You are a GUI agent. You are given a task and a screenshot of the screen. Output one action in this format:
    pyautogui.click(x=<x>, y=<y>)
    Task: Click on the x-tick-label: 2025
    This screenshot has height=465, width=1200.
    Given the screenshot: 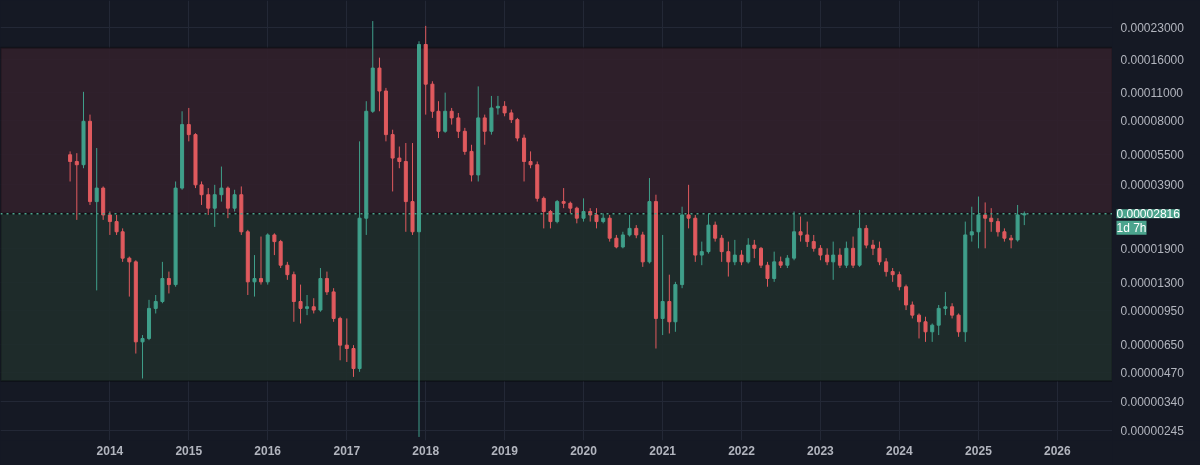 What is the action you would take?
    pyautogui.click(x=979, y=450)
    